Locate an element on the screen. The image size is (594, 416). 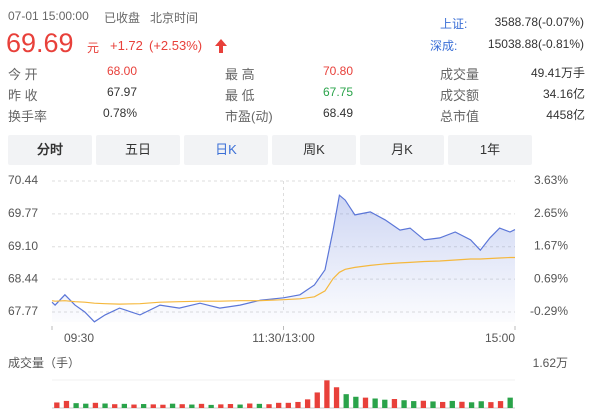
stat-label: 成交额 is located at coordinates (460, 95).